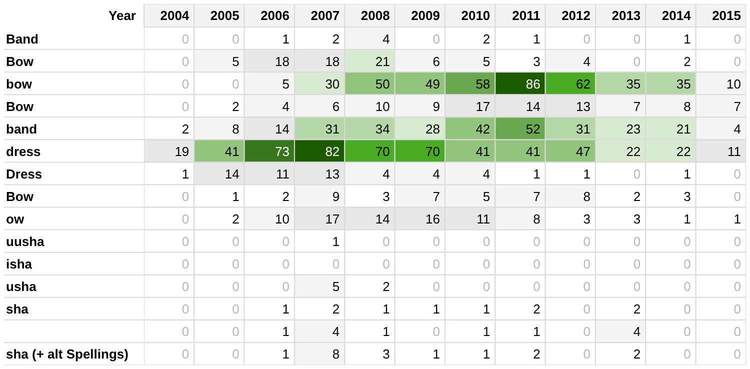 This screenshot has width=750, height=369. Describe the element at coordinates (726, 15) in the screenshot. I see `x-tick-label: 2015` at that location.